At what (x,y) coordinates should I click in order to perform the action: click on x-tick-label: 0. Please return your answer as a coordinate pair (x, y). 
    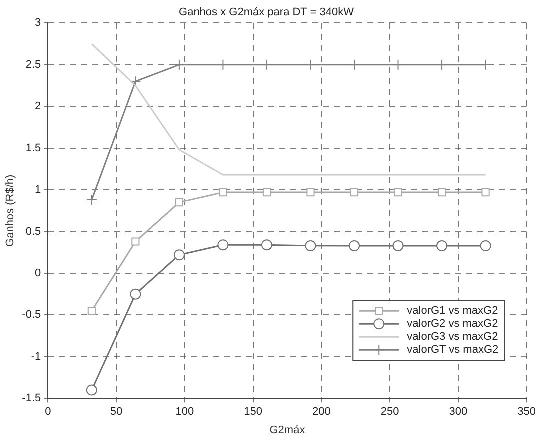
    Looking at the image, I should click on (48, 412).